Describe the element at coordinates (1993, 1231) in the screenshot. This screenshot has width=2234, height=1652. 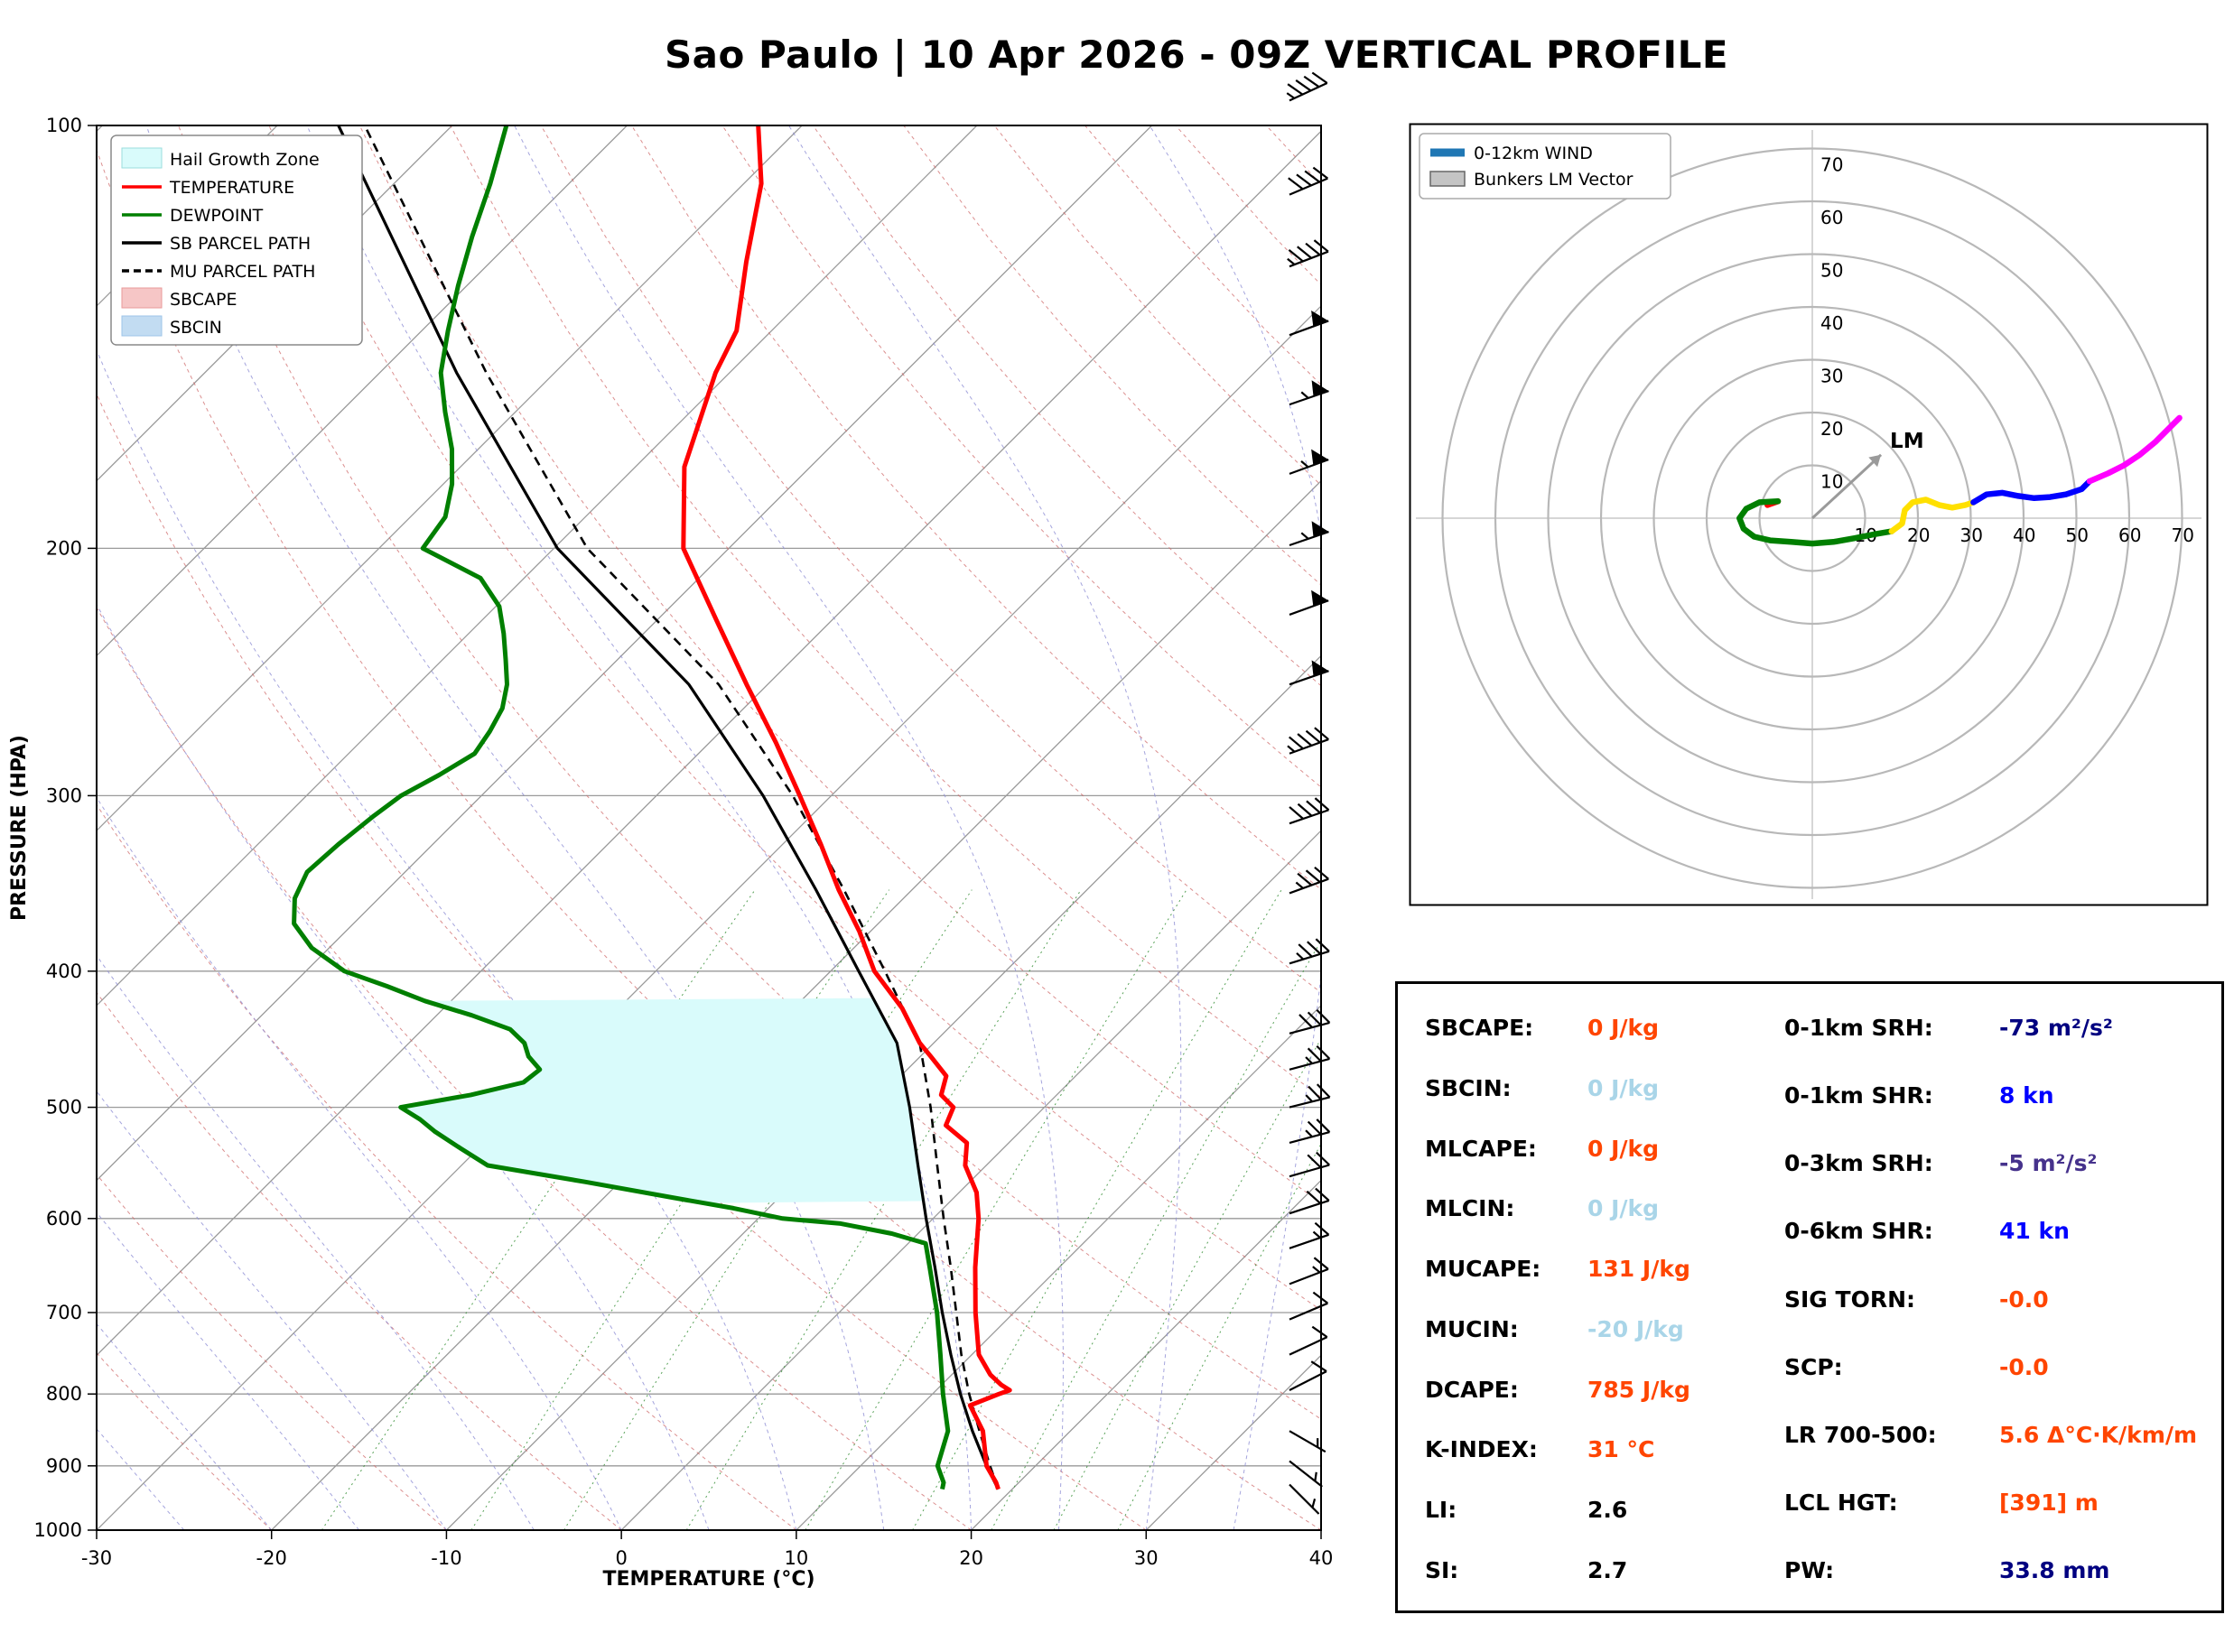
I see `stat-row: 0-6km SHR: 41 kn` at that location.